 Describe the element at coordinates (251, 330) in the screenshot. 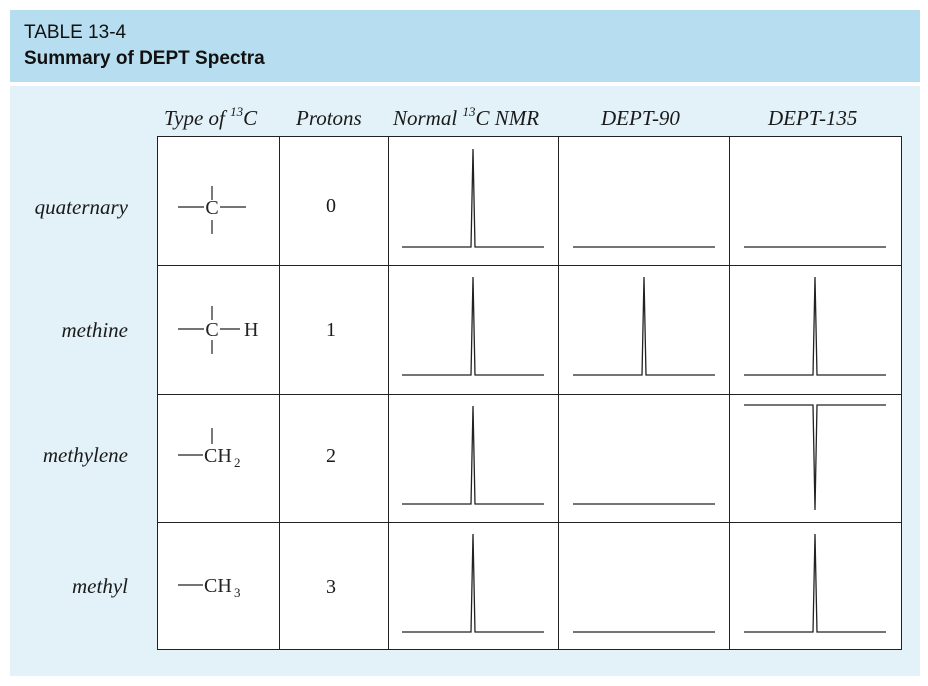

I see `atom-label: H` at that location.